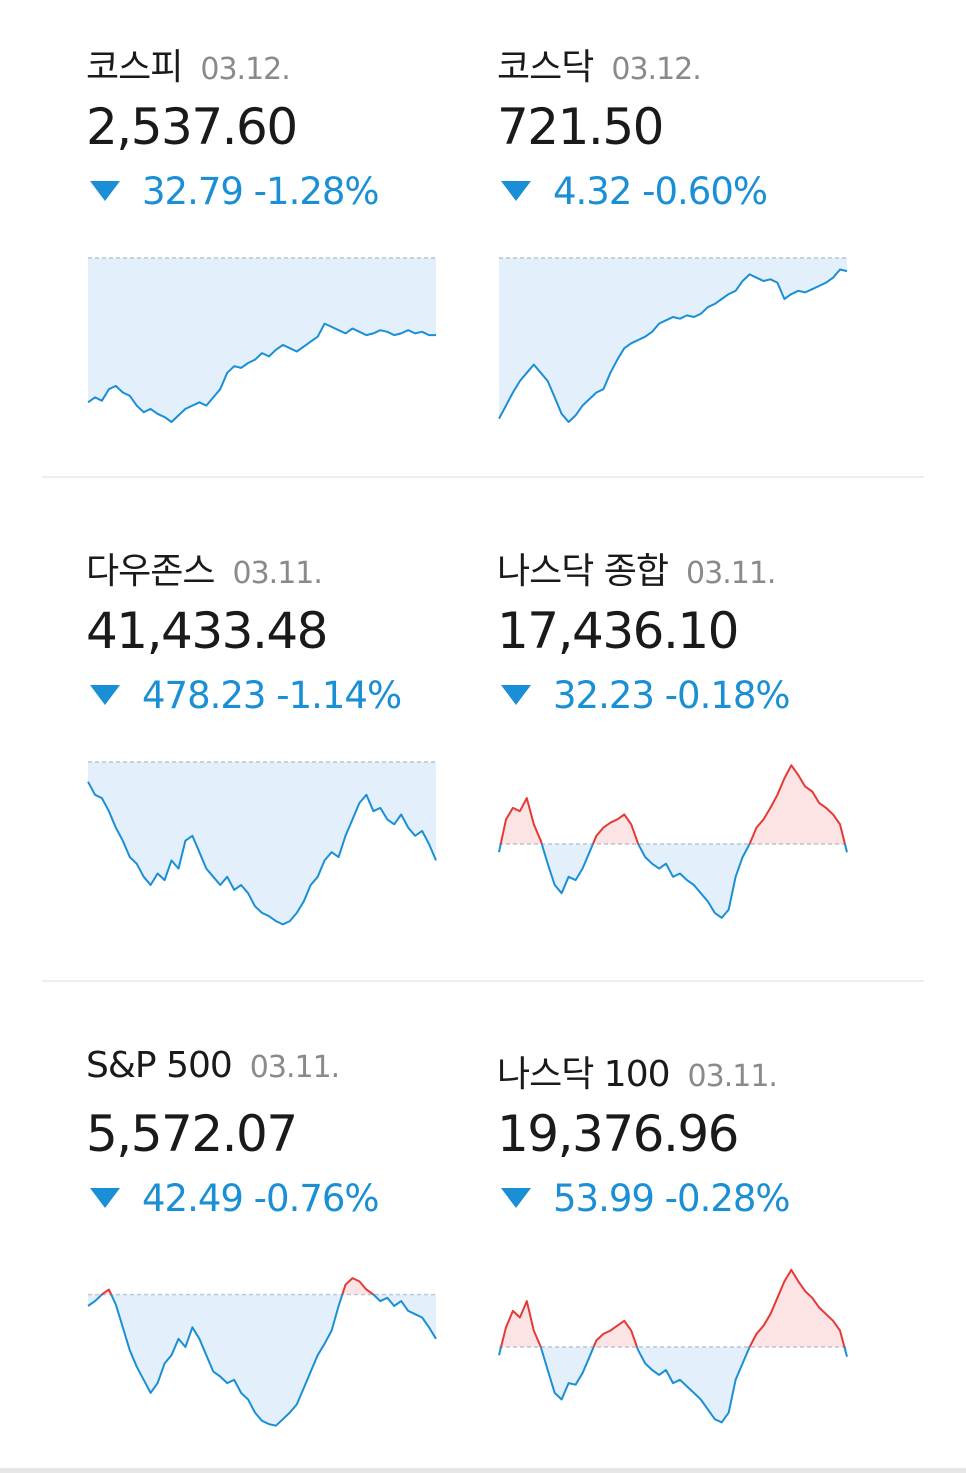 The width and height of the screenshot is (966, 1473). I want to click on change-value: 478.23 -1.14%, so click(272, 695).